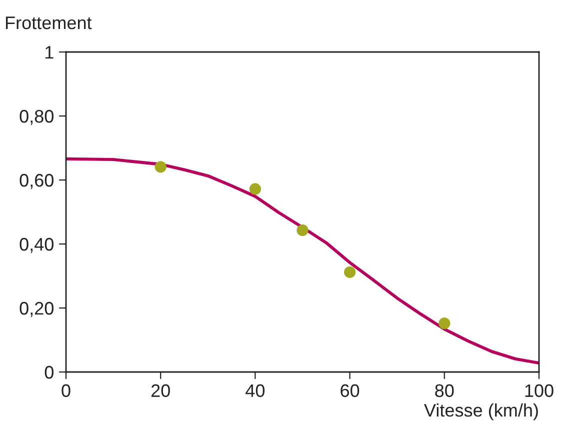 The height and width of the screenshot is (437, 565). What do you see at coordinates (444, 391) in the screenshot?
I see `x-tick-label: 80` at bounding box center [444, 391].